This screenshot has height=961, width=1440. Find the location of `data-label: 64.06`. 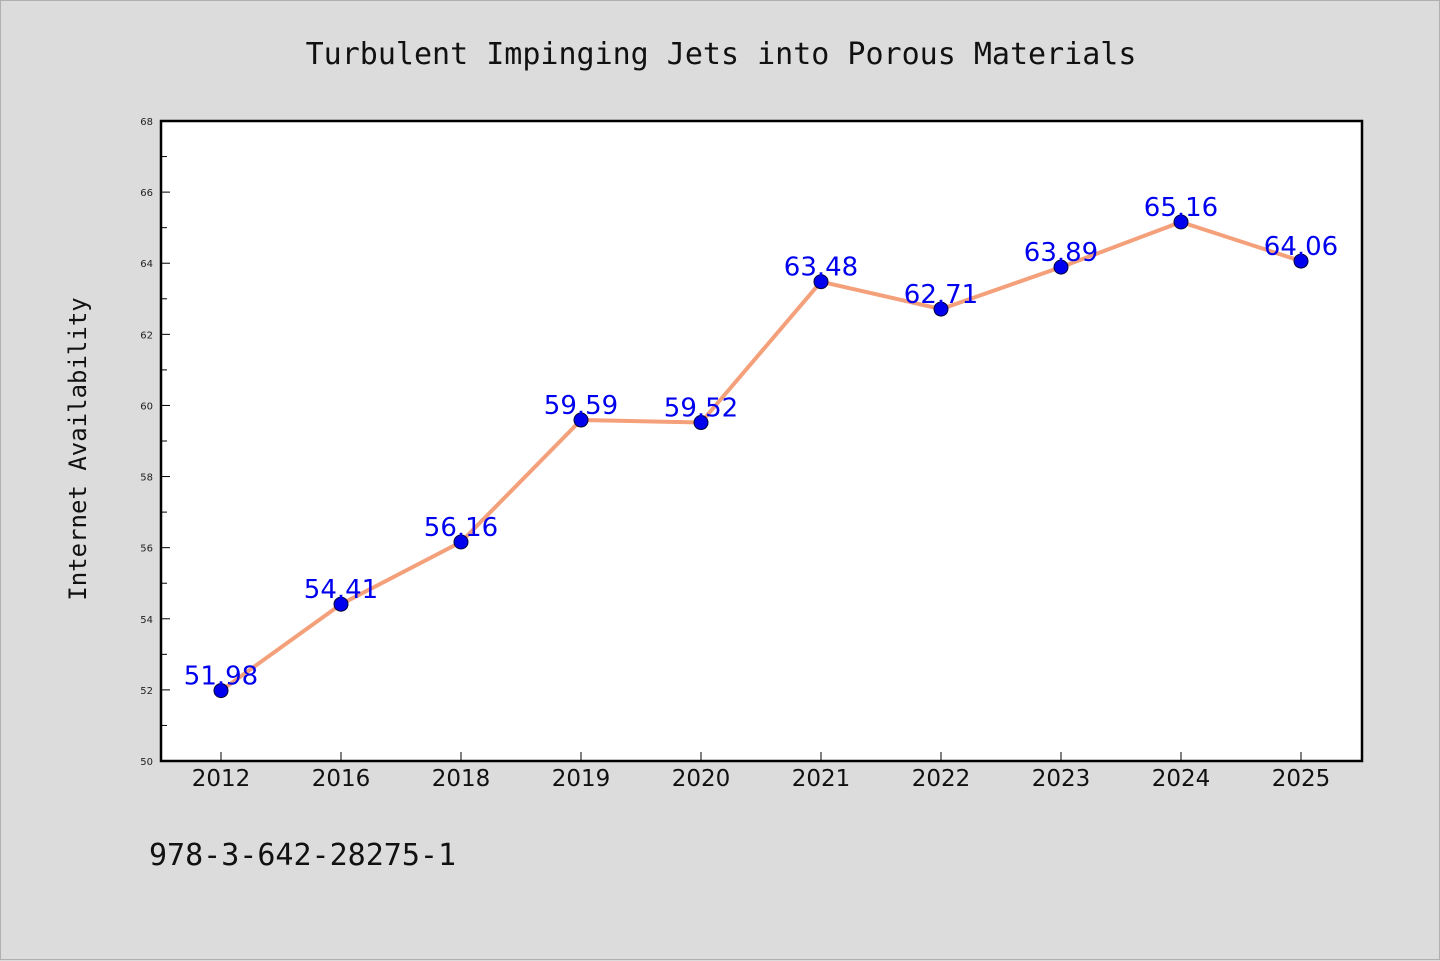

data-label: 64.06 is located at coordinates (1301, 247).